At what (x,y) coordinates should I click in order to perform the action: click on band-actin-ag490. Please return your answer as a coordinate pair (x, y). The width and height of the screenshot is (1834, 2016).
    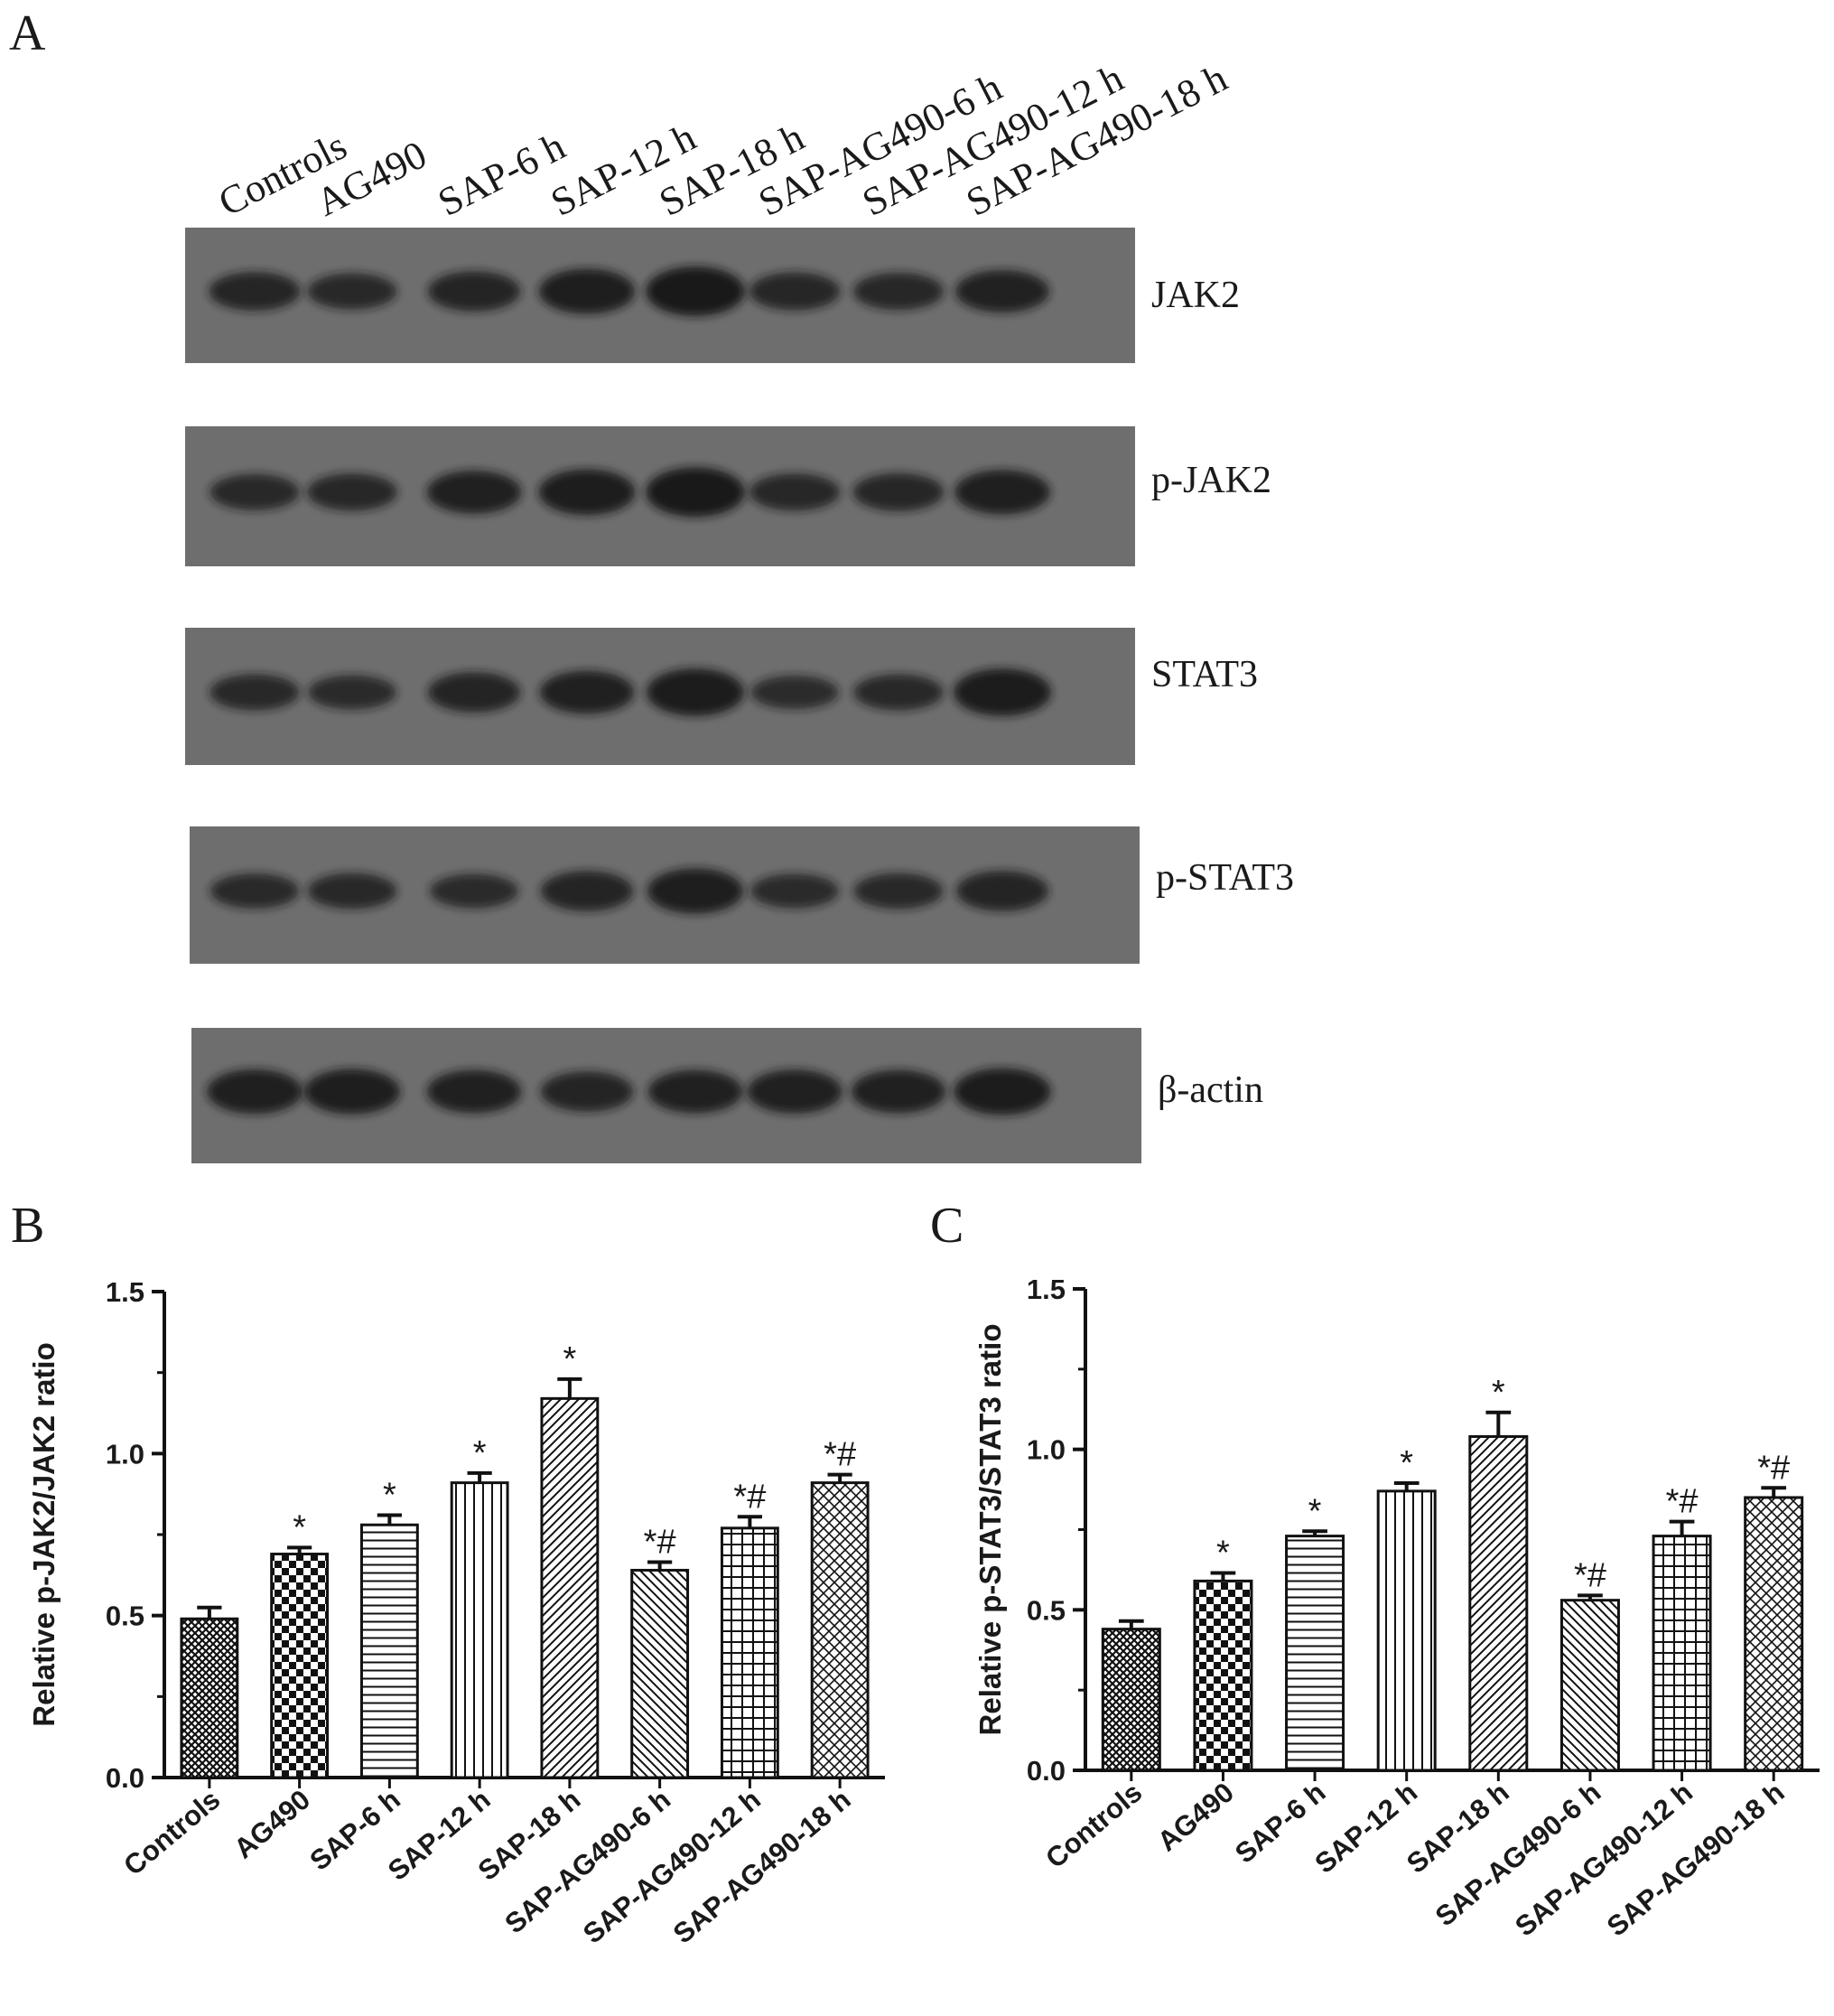
    Looking at the image, I should click on (352, 1092).